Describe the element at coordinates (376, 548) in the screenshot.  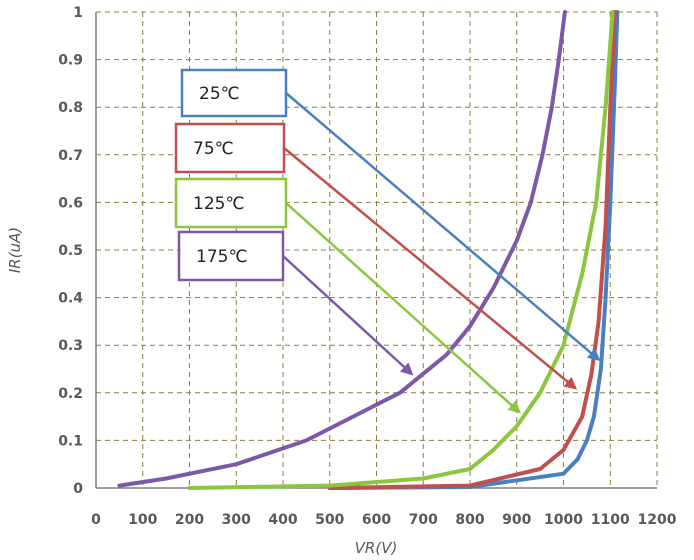
I see `x-axis-title: VR(V)` at that location.